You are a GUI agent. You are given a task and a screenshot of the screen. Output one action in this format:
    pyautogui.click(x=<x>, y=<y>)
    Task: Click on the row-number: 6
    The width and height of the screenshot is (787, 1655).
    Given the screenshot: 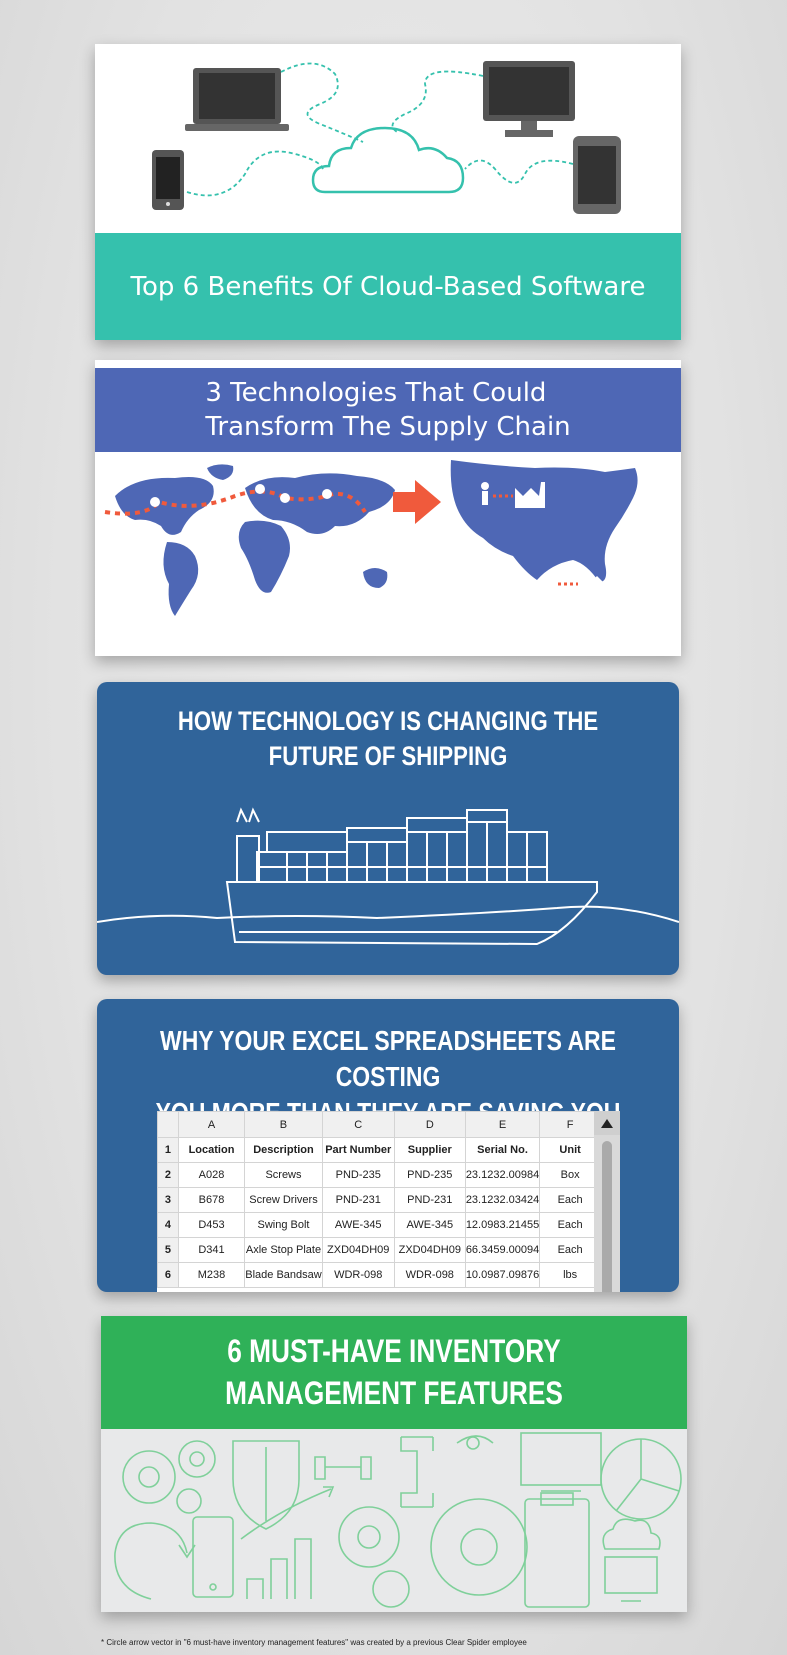 What is the action you would take?
    pyautogui.click(x=168, y=1275)
    